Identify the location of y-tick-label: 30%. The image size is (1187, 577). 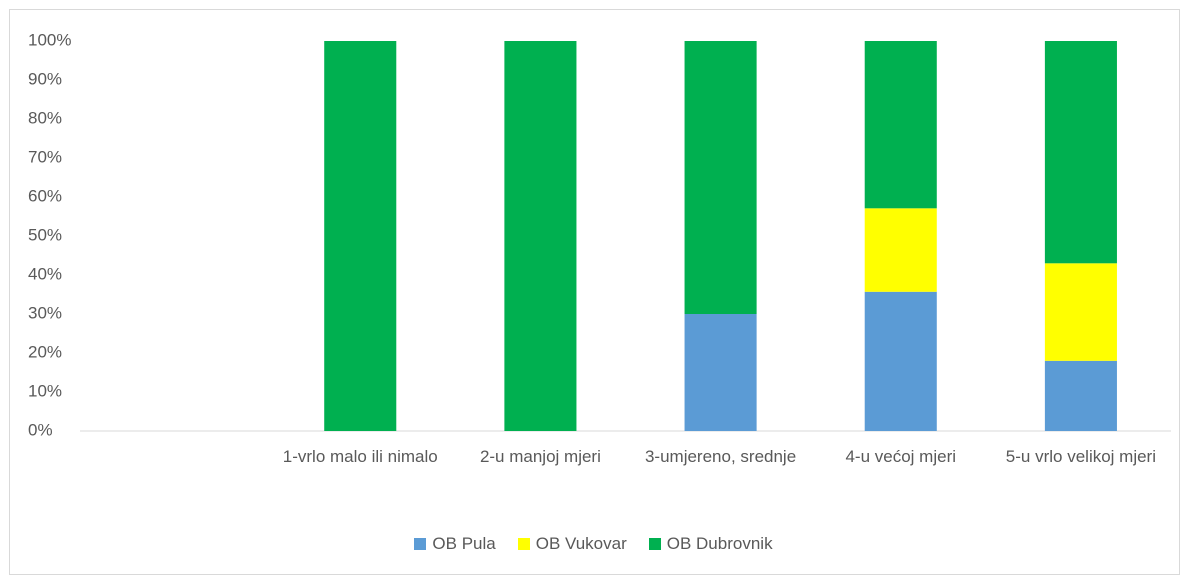
(45, 312).